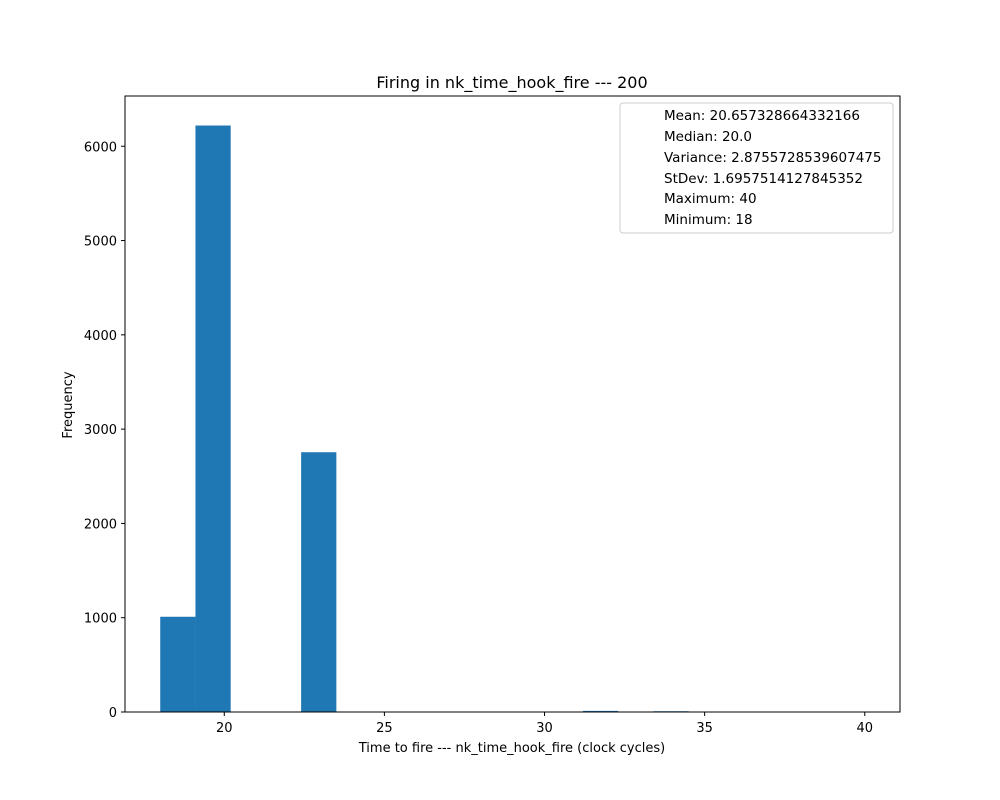 Image resolution: width=1000 pixels, height=800 pixels. What do you see at coordinates (68, 404) in the screenshot?
I see `y-axis-label: Frequency` at bounding box center [68, 404].